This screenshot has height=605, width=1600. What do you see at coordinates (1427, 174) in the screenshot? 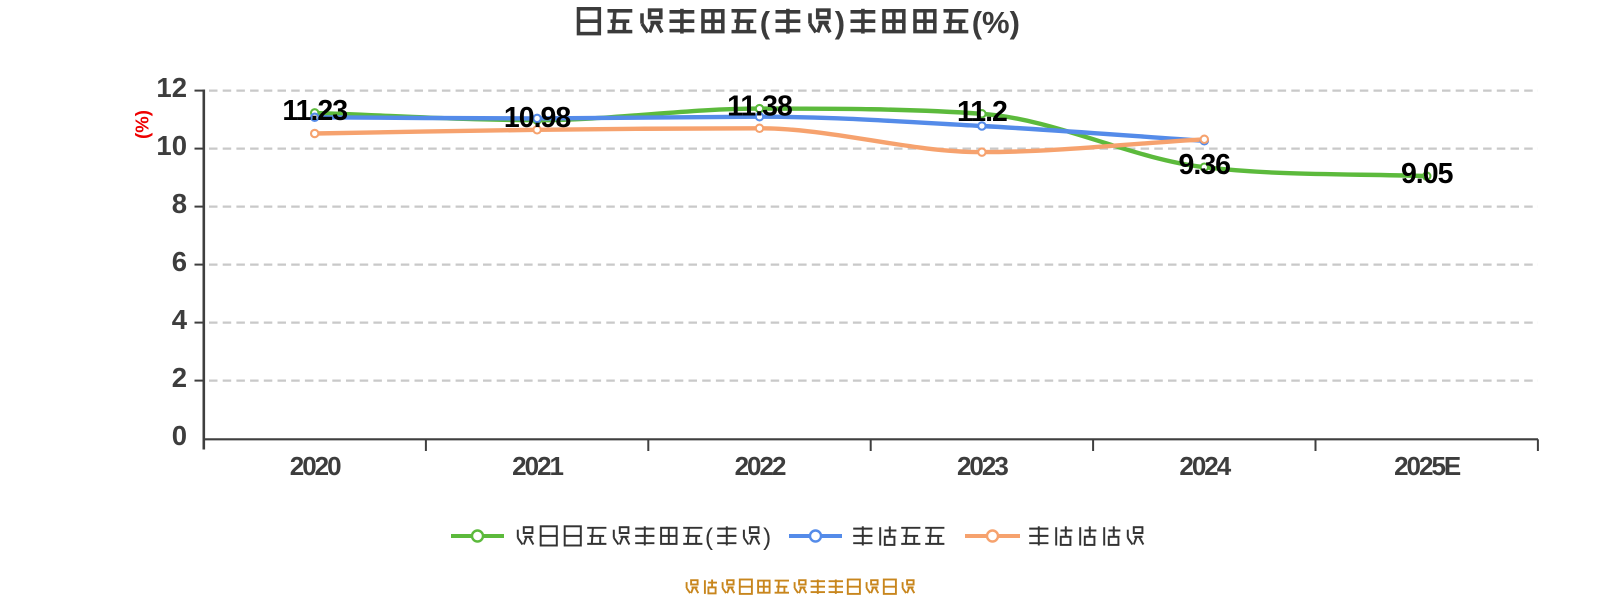
I see `svg-text: 9.05` at bounding box center [1427, 174].